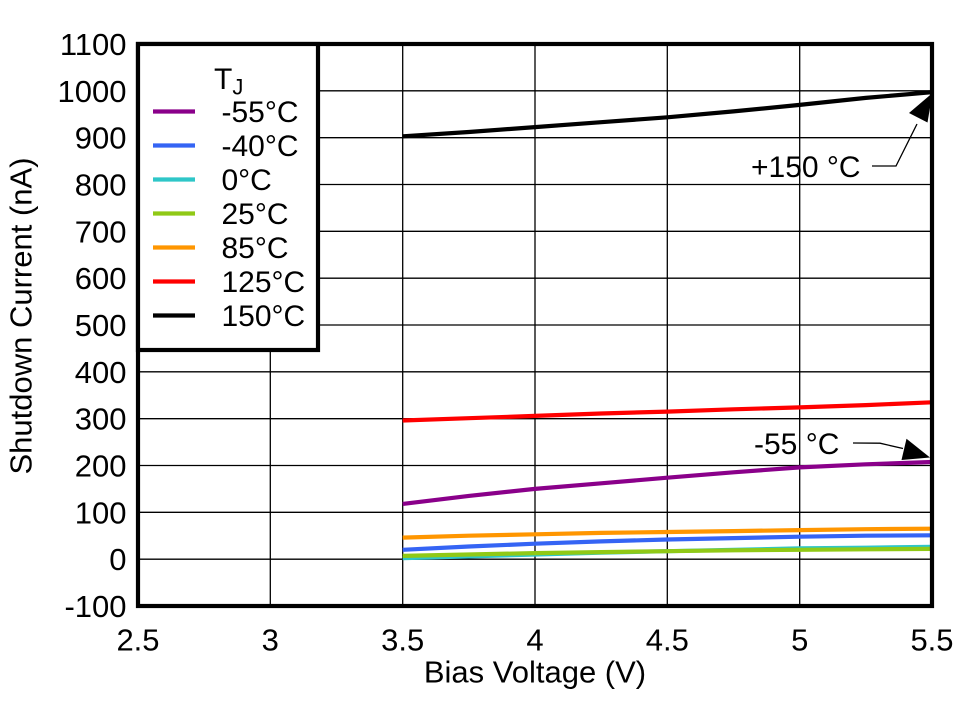 This screenshot has width=976, height=701. What do you see at coordinates (117, 559) in the screenshot?
I see `svg-text: 0` at bounding box center [117, 559].